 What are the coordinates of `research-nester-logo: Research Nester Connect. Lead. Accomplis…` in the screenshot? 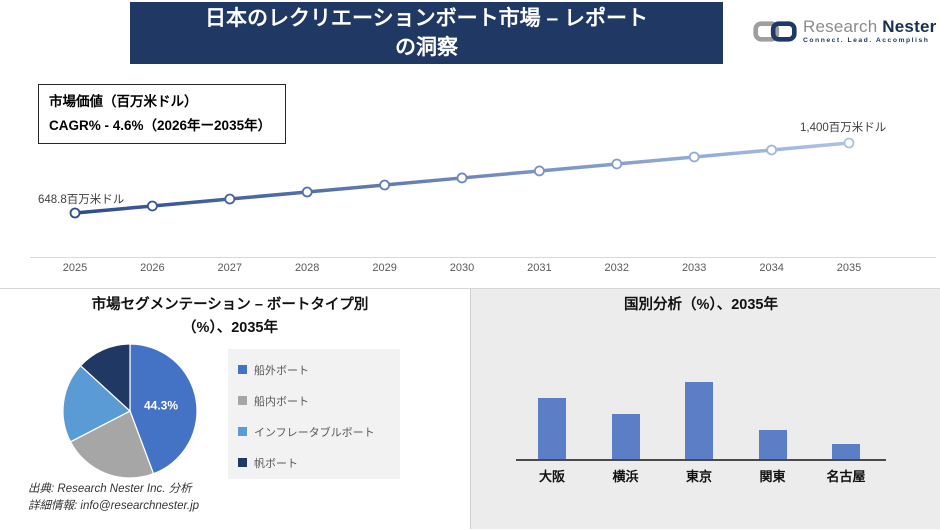 It's located at (844, 31).